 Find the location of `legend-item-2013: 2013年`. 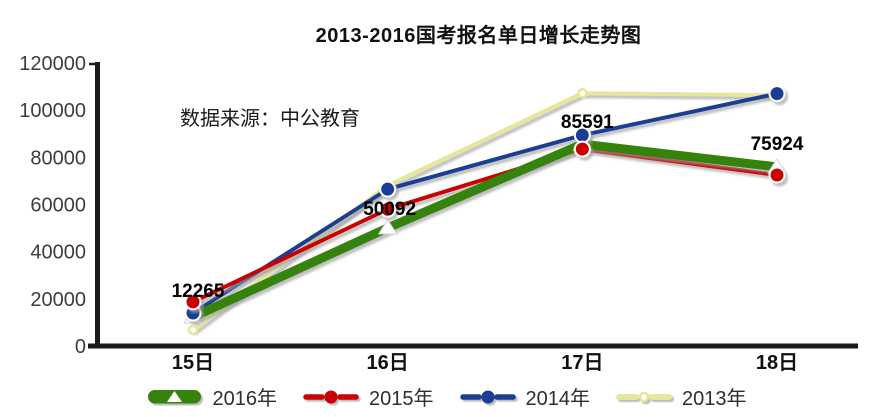

legend-item-2013: 2013年 is located at coordinates (681, 396).